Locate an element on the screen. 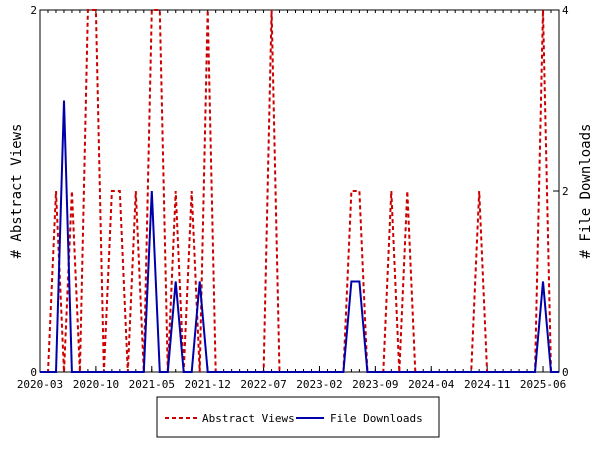 Image resolution: width=600 pixels, height=450 pixels. x-tick-label: 2020-10 is located at coordinates (96, 384).